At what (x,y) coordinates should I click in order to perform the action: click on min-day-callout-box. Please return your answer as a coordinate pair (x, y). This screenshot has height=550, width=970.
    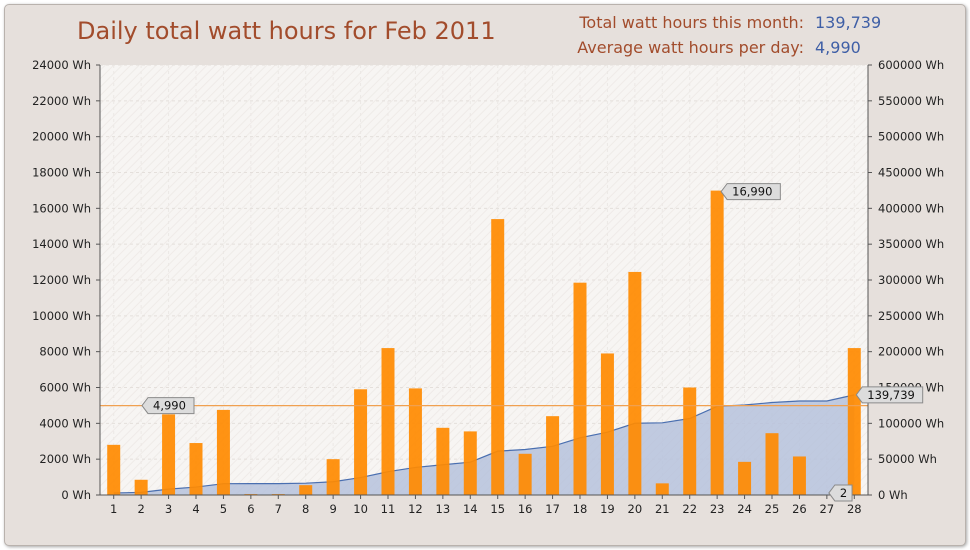
    Looking at the image, I should click on (840, 493).